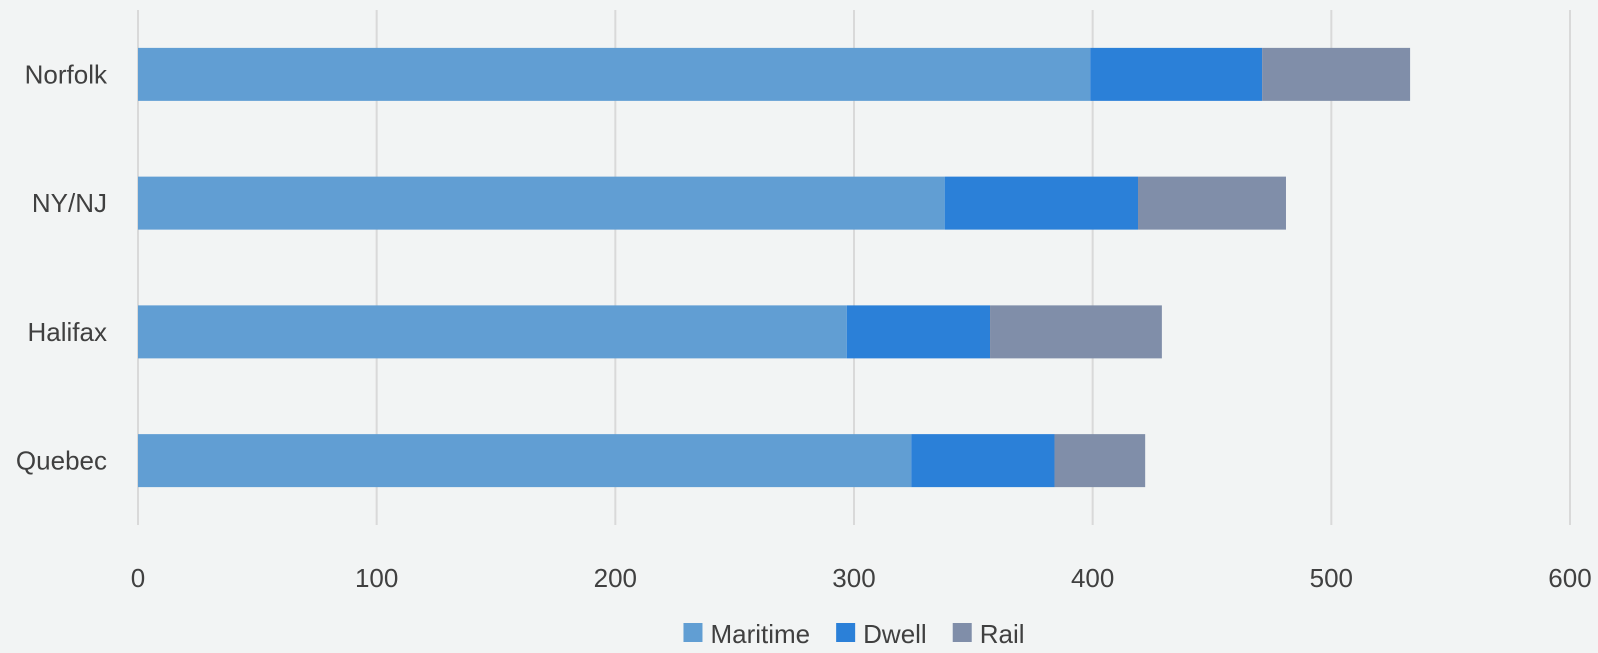 The width and height of the screenshot is (1598, 653). I want to click on category-label: Norfolk, so click(66, 74).